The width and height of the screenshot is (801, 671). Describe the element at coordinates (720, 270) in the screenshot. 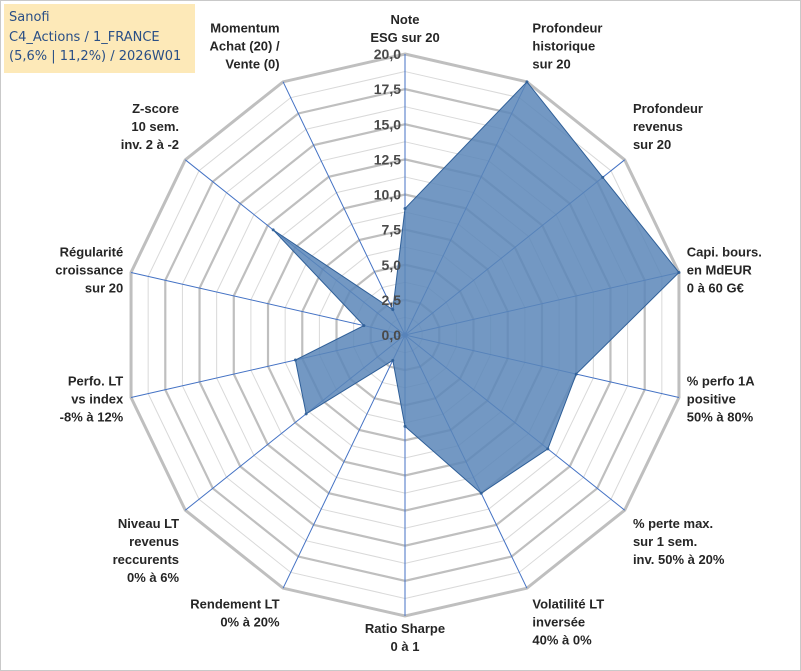

I see `axis-label-line: en MdEUR` at that location.